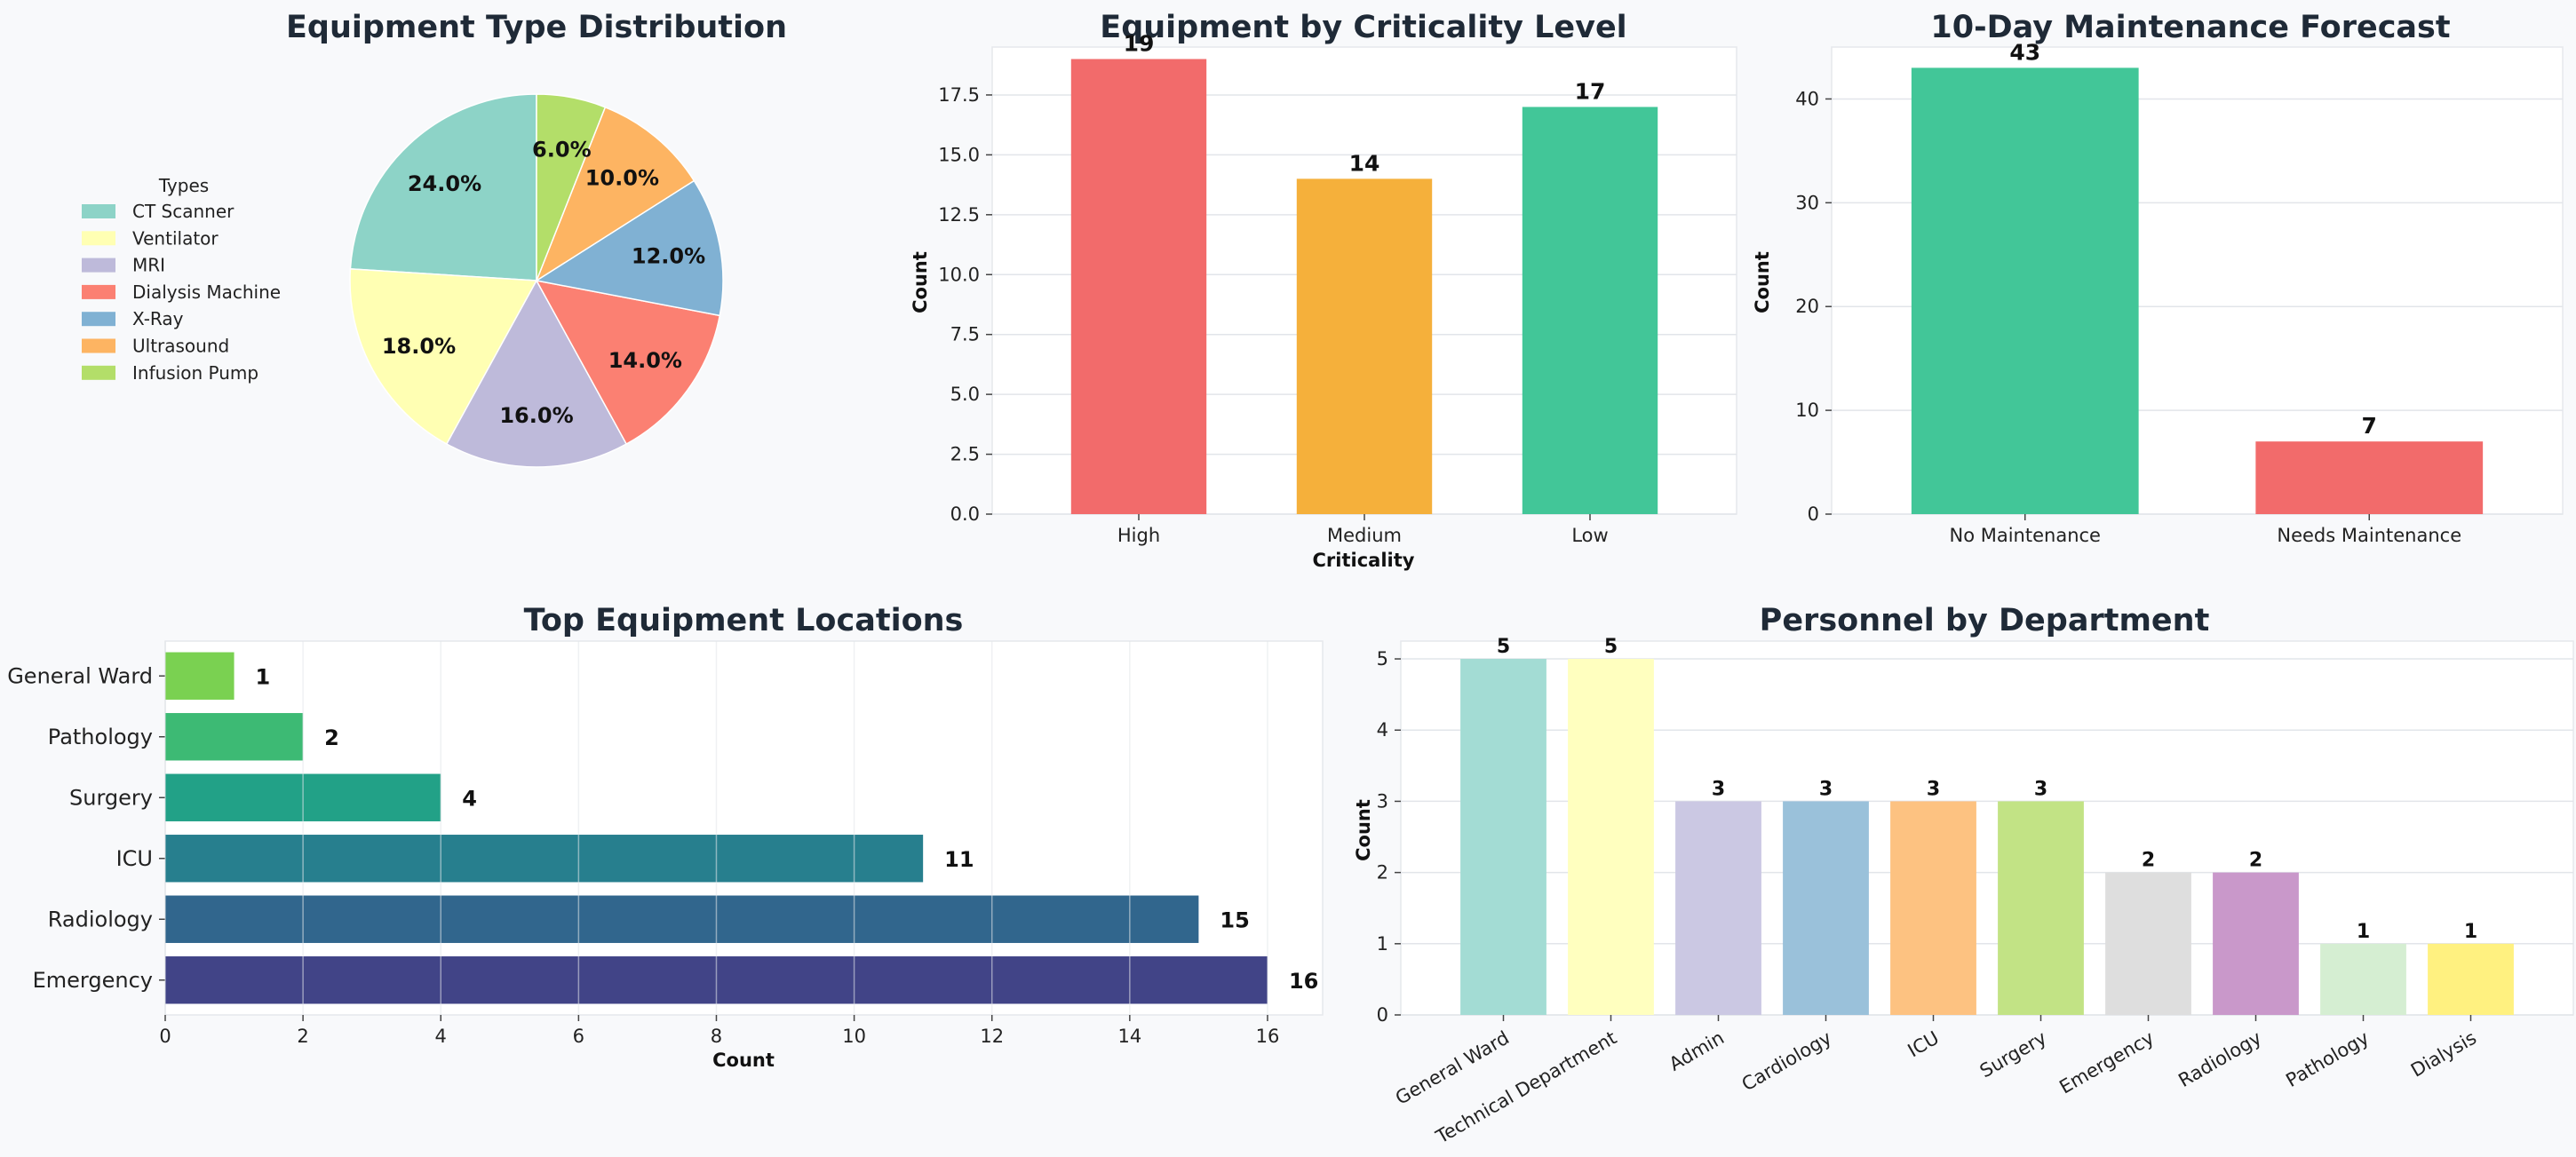 The image size is (2576, 1157). What do you see at coordinates (165, 1036) in the screenshot?
I see `locations-x-tick-label: 0` at bounding box center [165, 1036].